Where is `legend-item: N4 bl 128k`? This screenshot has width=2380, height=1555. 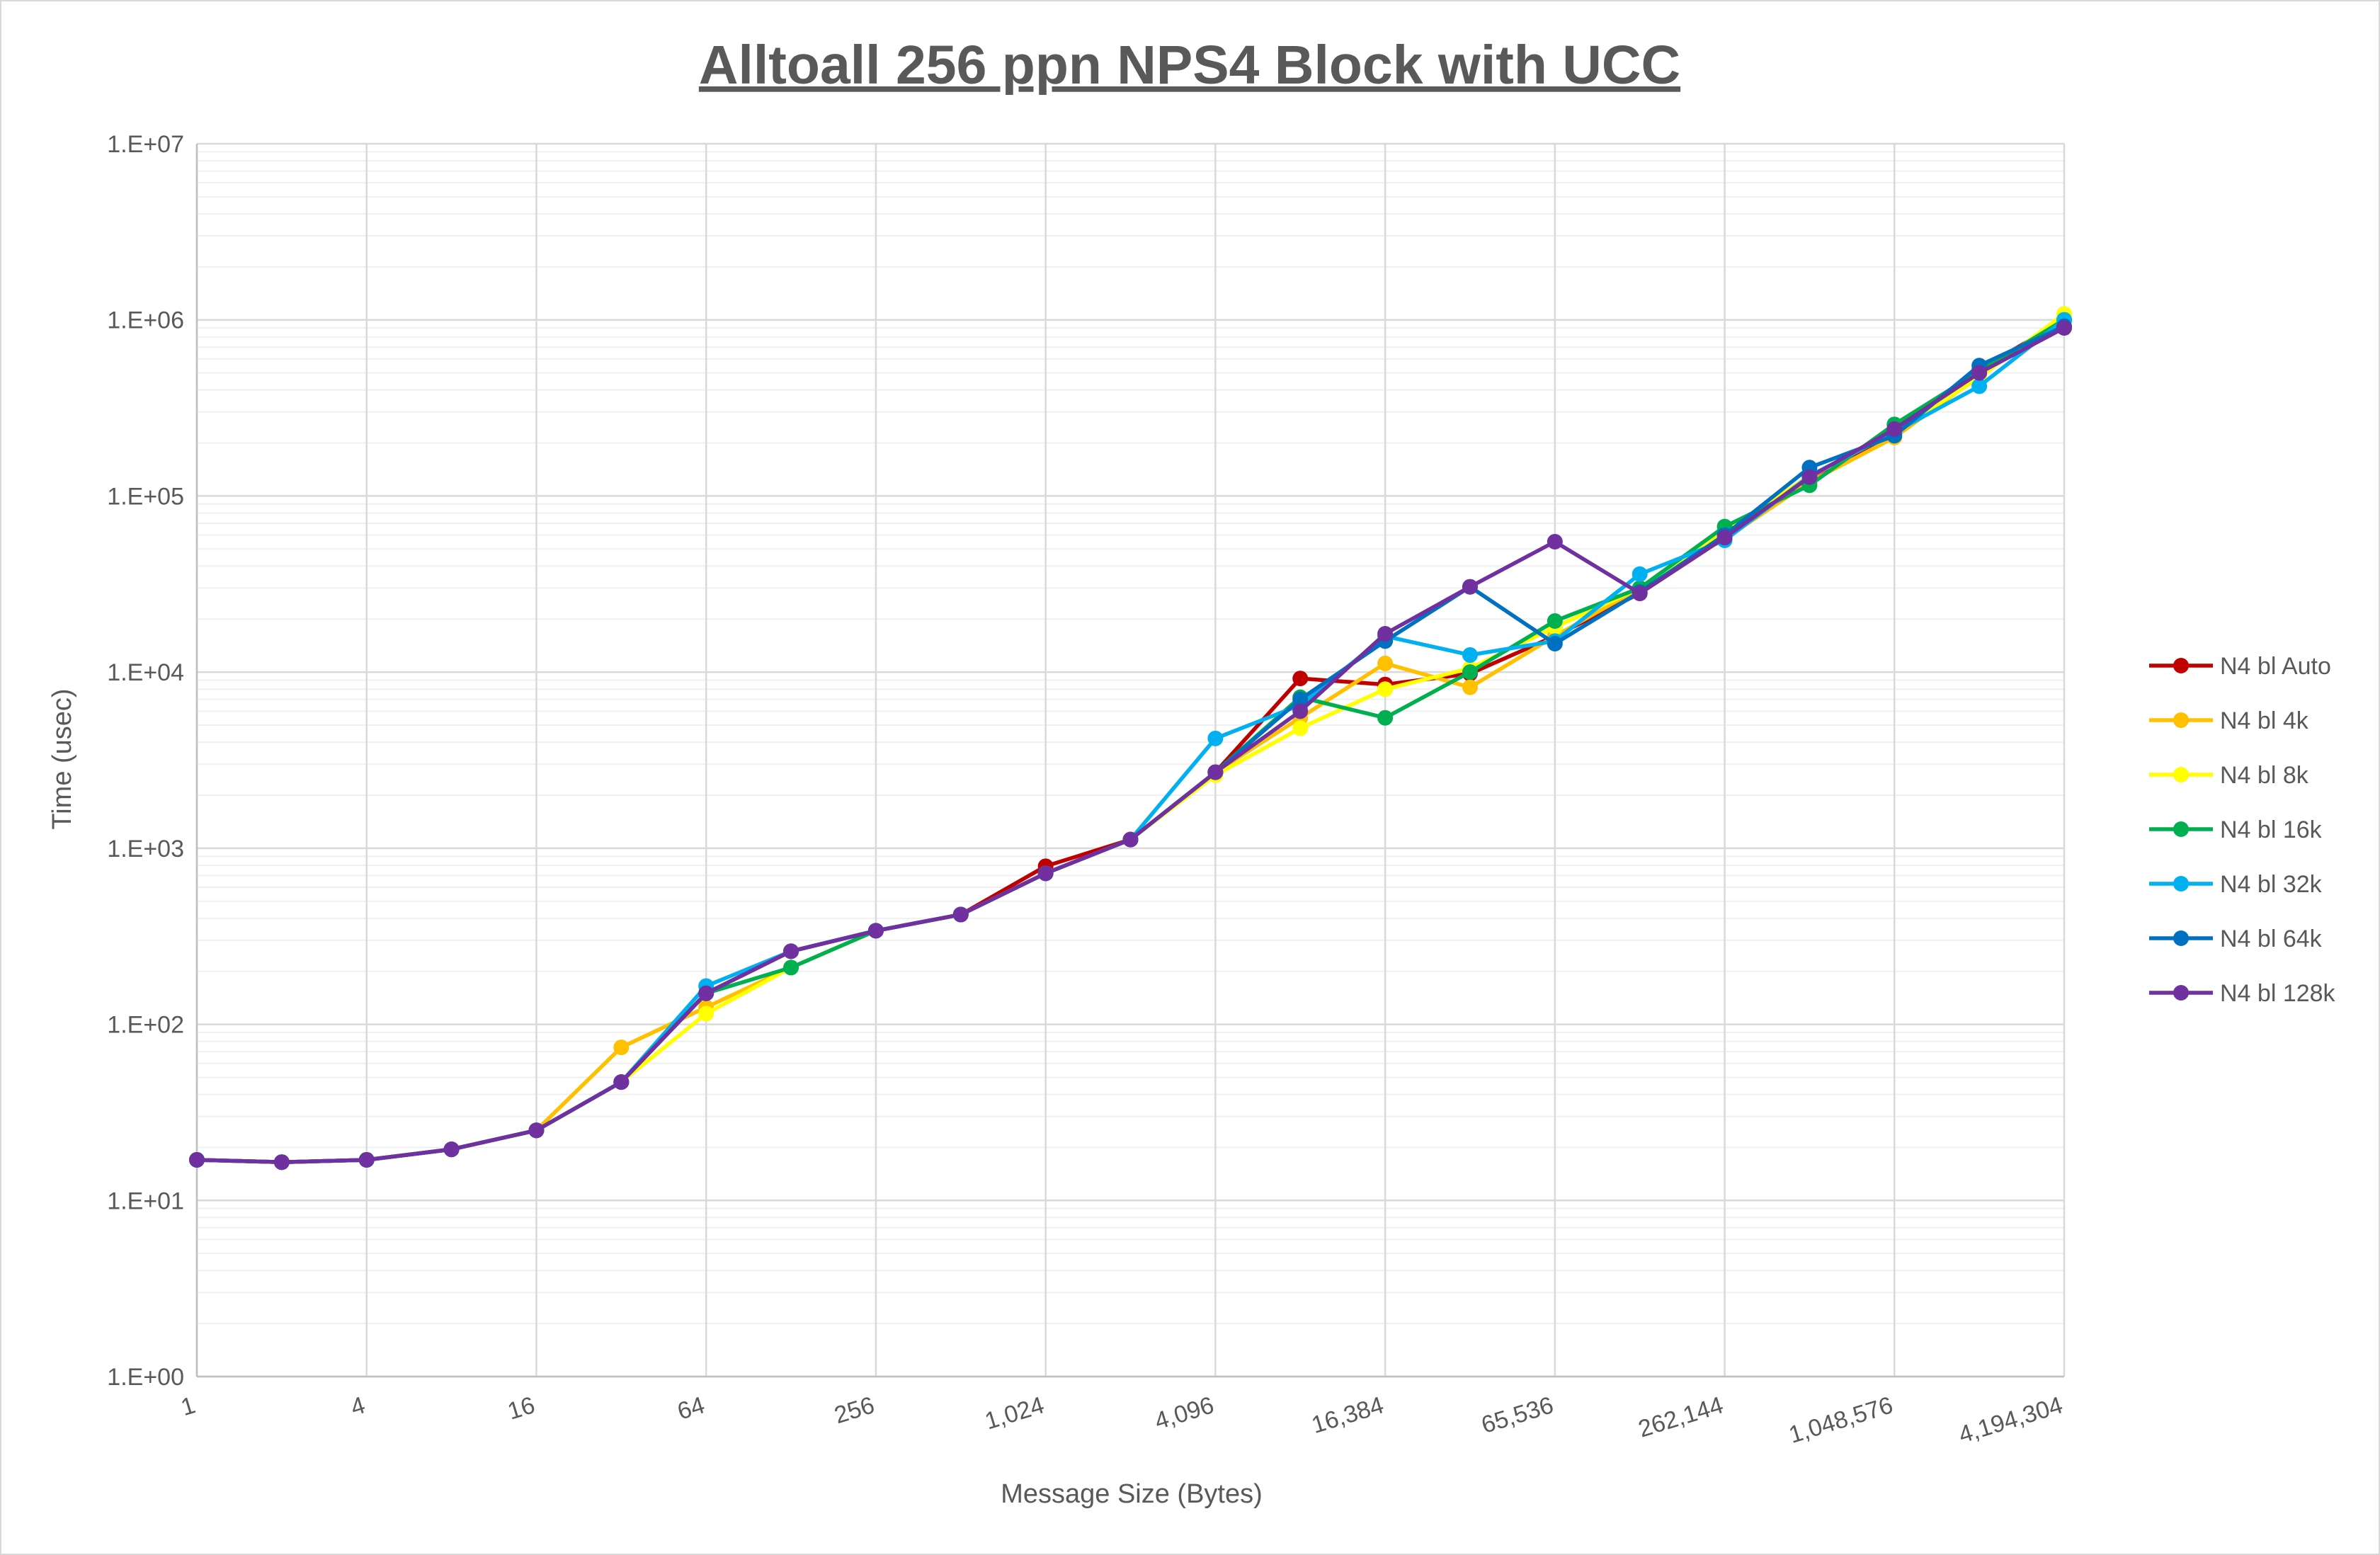 legend-item: N4 bl 128k is located at coordinates (2242, 994).